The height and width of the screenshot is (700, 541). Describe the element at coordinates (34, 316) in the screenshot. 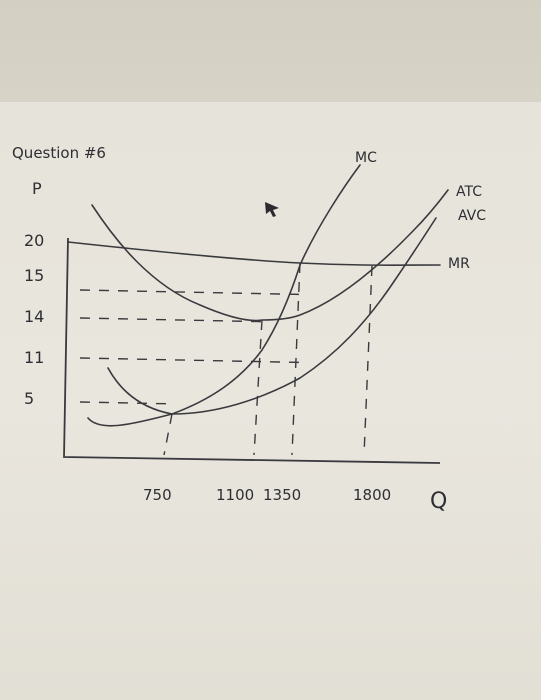

I see `y-tick-label: 14` at that location.